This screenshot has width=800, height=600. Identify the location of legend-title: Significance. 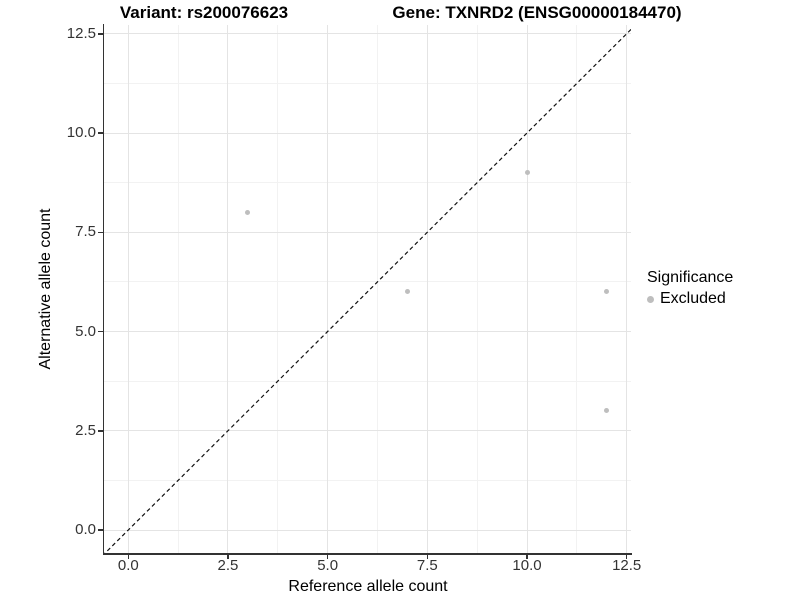
(690, 277).